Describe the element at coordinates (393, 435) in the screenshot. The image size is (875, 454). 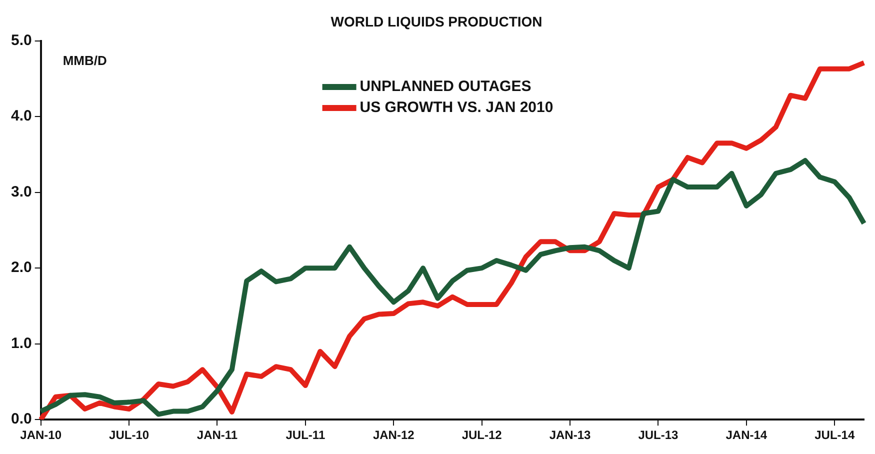
I see `x-tick-label: JAN-12` at that location.